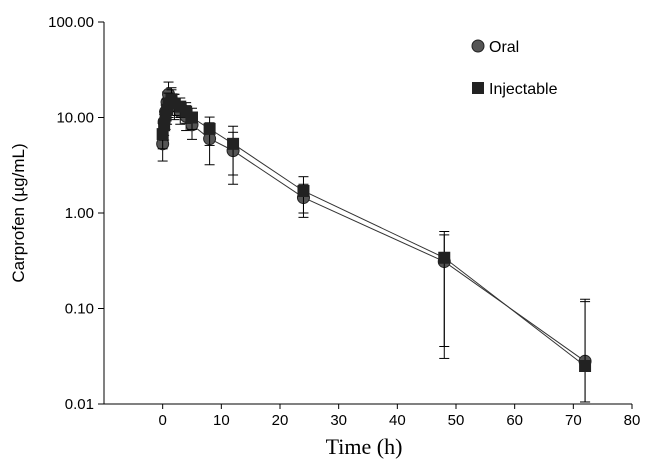  What do you see at coordinates (456, 420) in the screenshot?
I see `x-tick-label: 50` at bounding box center [456, 420].